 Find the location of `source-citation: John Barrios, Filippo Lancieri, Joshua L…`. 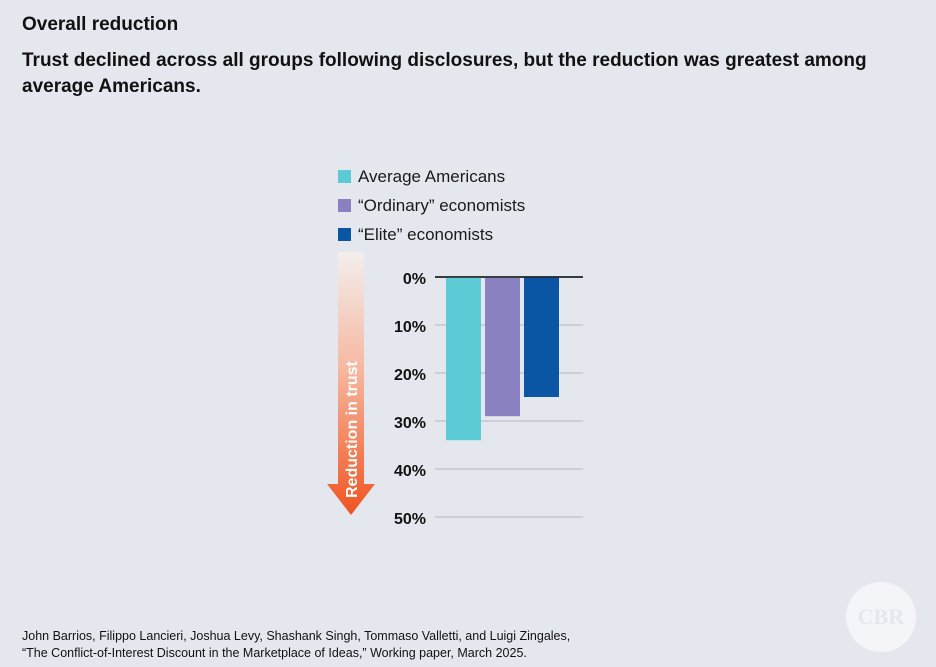

source-citation: John Barrios, Filippo Lancieri, Joshua L… is located at coordinates (382, 645).